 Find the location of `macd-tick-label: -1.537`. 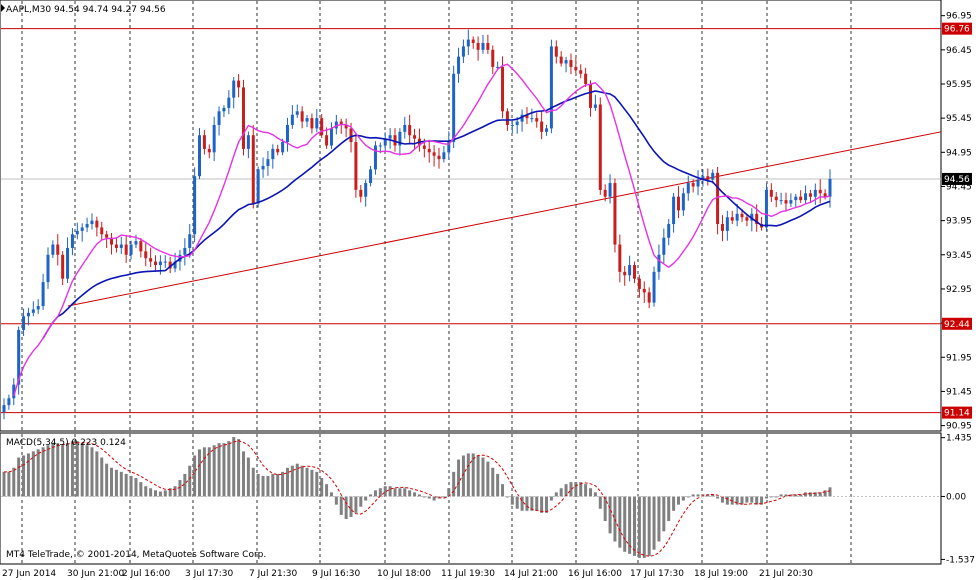

macd-tick-label: -1.537 is located at coordinates (960, 560).